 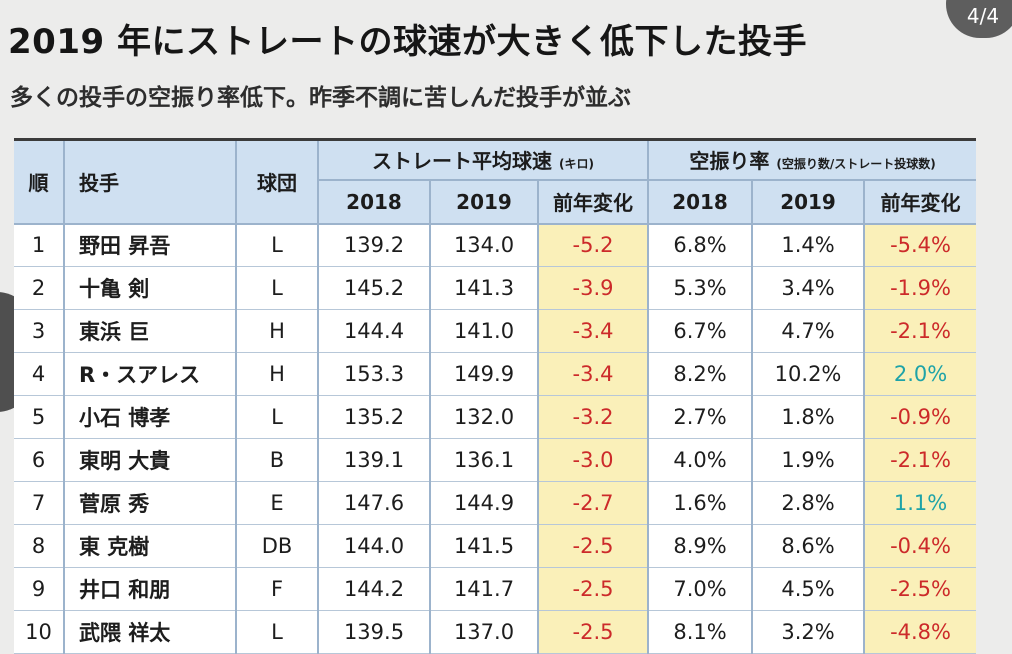 What do you see at coordinates (920, 245) in the screenshot?
I see `swing-change-cell: -5.4%` at bounding box center [920, 245].